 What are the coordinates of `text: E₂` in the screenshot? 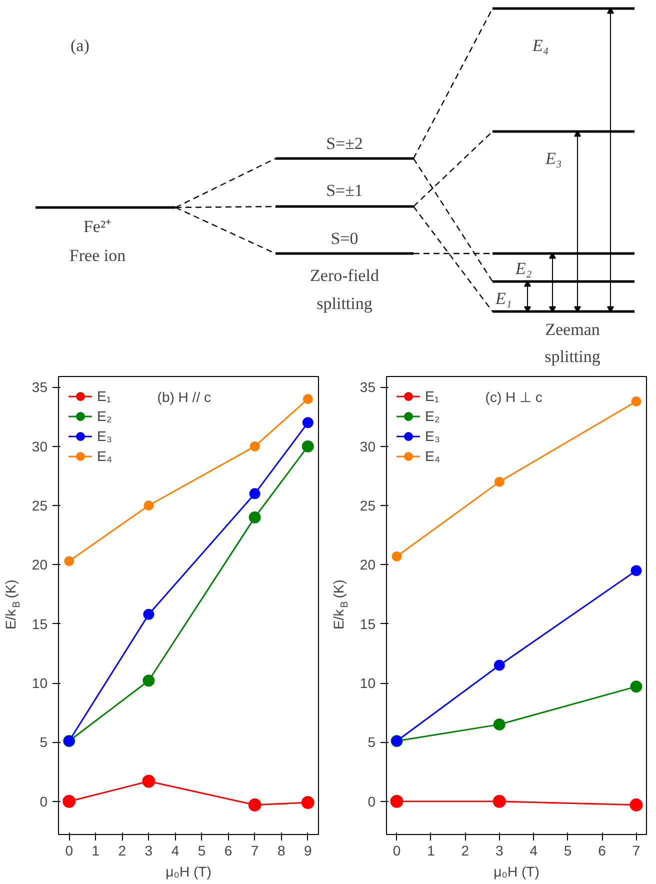 It's located at (523, 268).